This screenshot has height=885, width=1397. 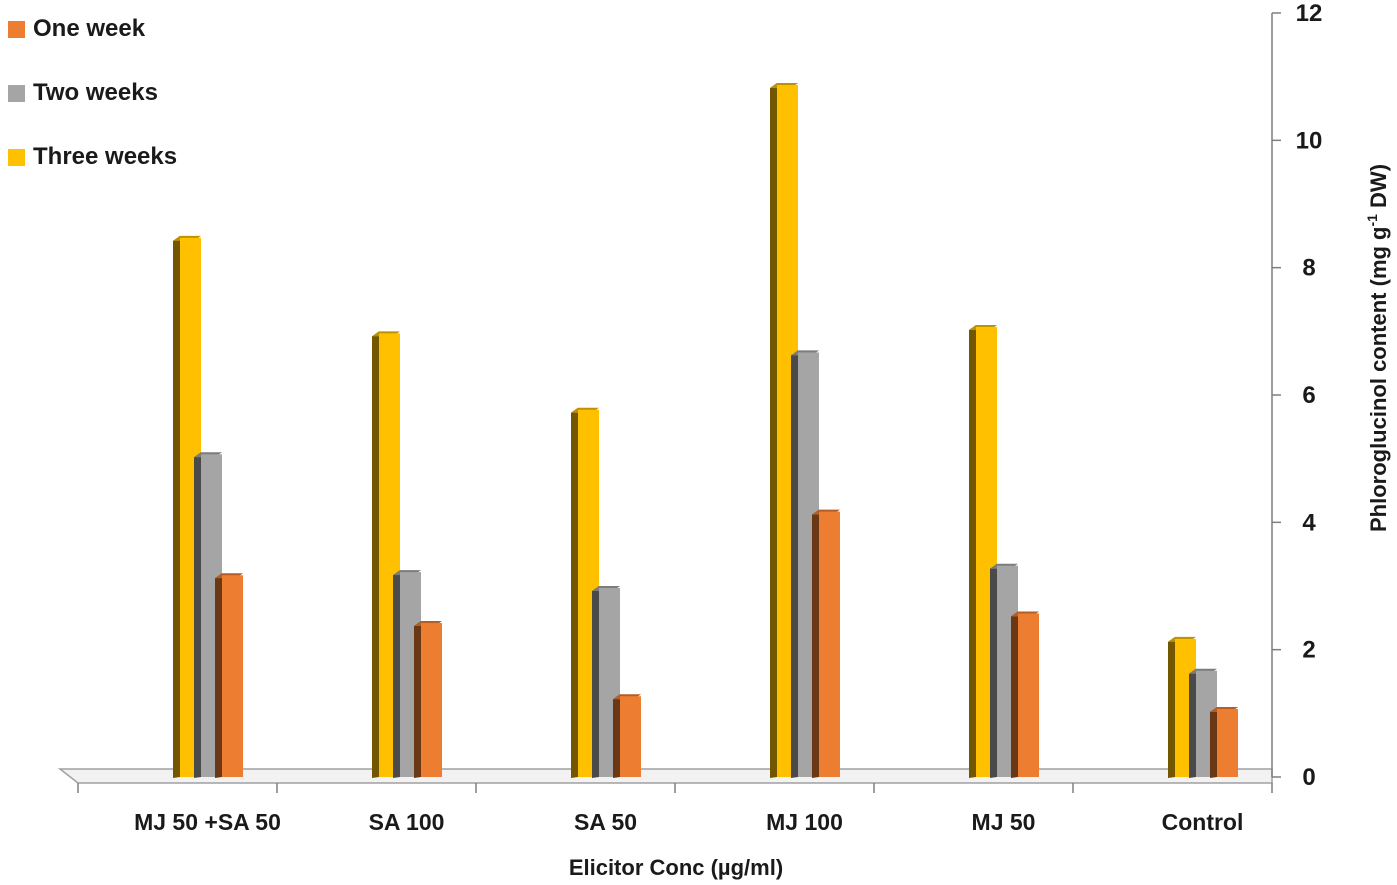 I want to click on x-tick-label: MJ 100, so click(x=804, y=822).